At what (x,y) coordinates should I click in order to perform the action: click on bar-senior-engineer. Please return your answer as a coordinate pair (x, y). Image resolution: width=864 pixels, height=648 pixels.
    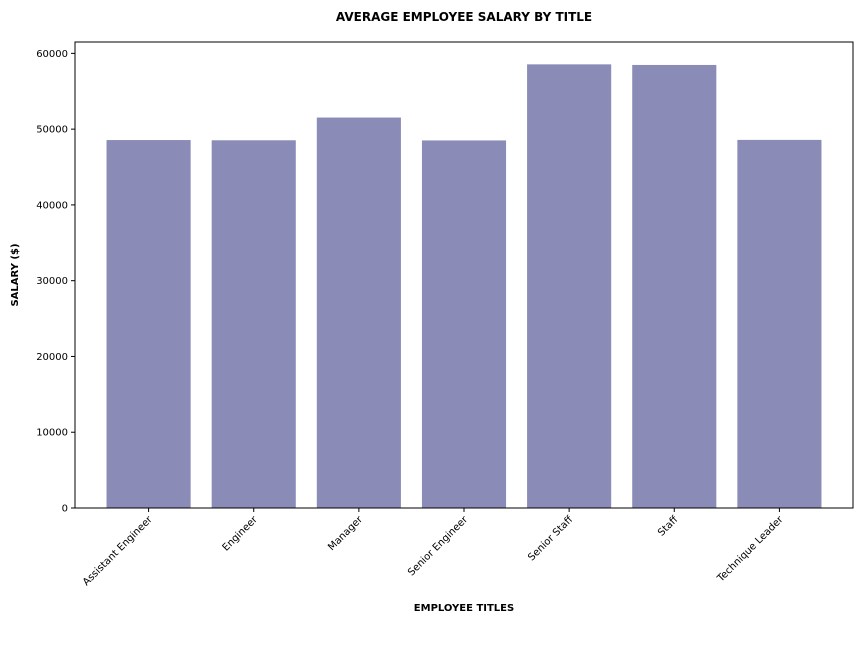
    Looking at the image, I should click on (464, 324).